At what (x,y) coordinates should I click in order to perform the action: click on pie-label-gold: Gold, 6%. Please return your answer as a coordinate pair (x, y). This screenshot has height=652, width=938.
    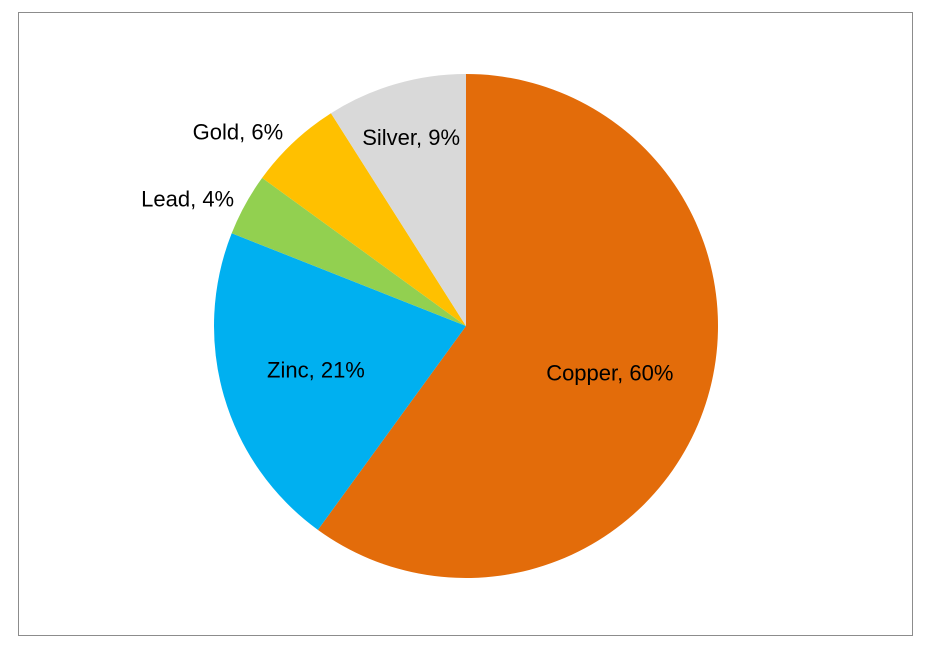
    Looking at the image, I should click on (238, 131).